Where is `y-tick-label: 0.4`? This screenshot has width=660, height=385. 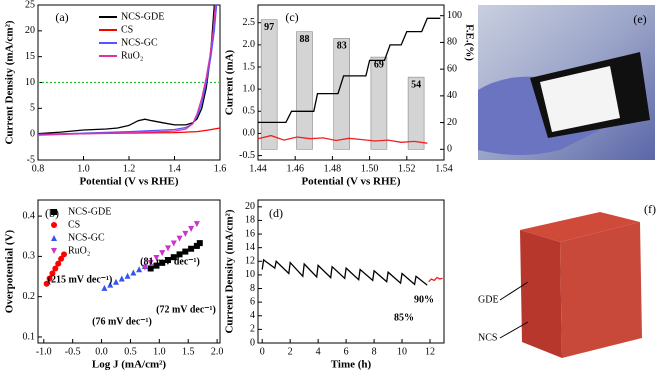 y-tick-label: 0.4 is located at coordinates (29, 215).